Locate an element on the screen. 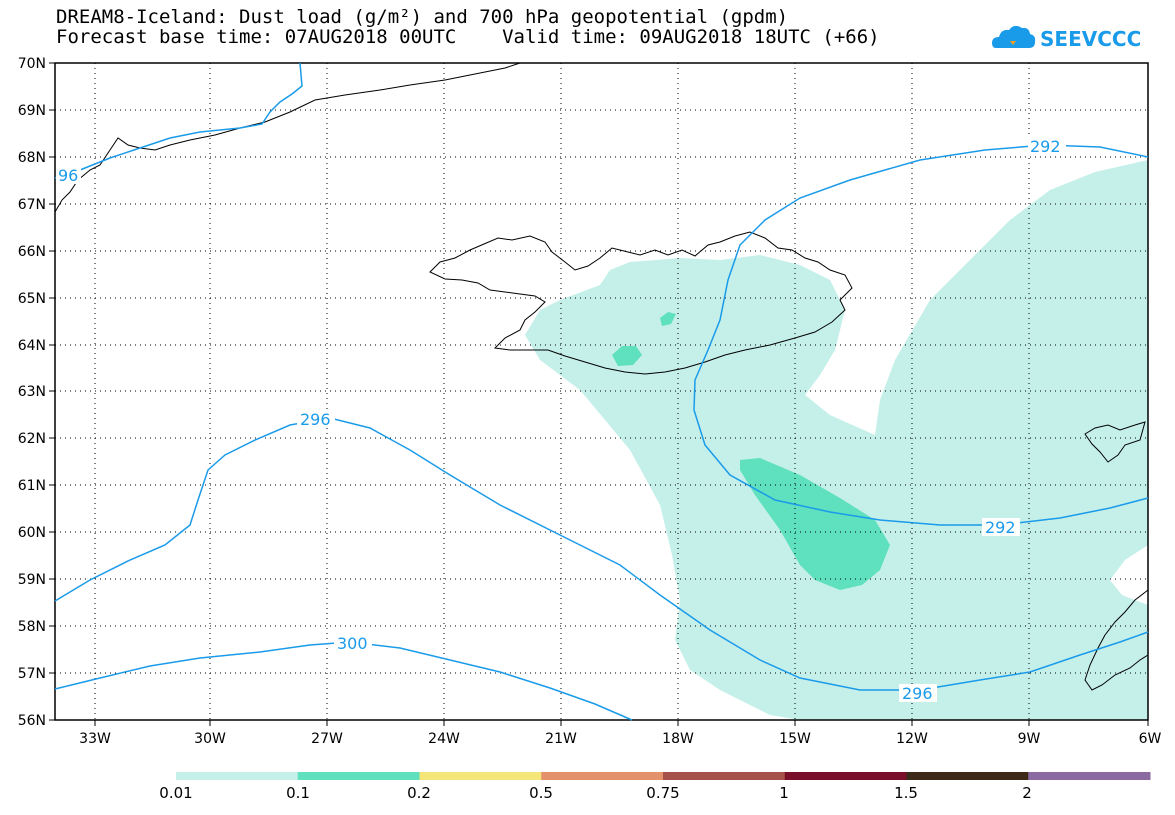 The image size is (1175, 815). faroe-coast is located at coordinates (1115, 442).